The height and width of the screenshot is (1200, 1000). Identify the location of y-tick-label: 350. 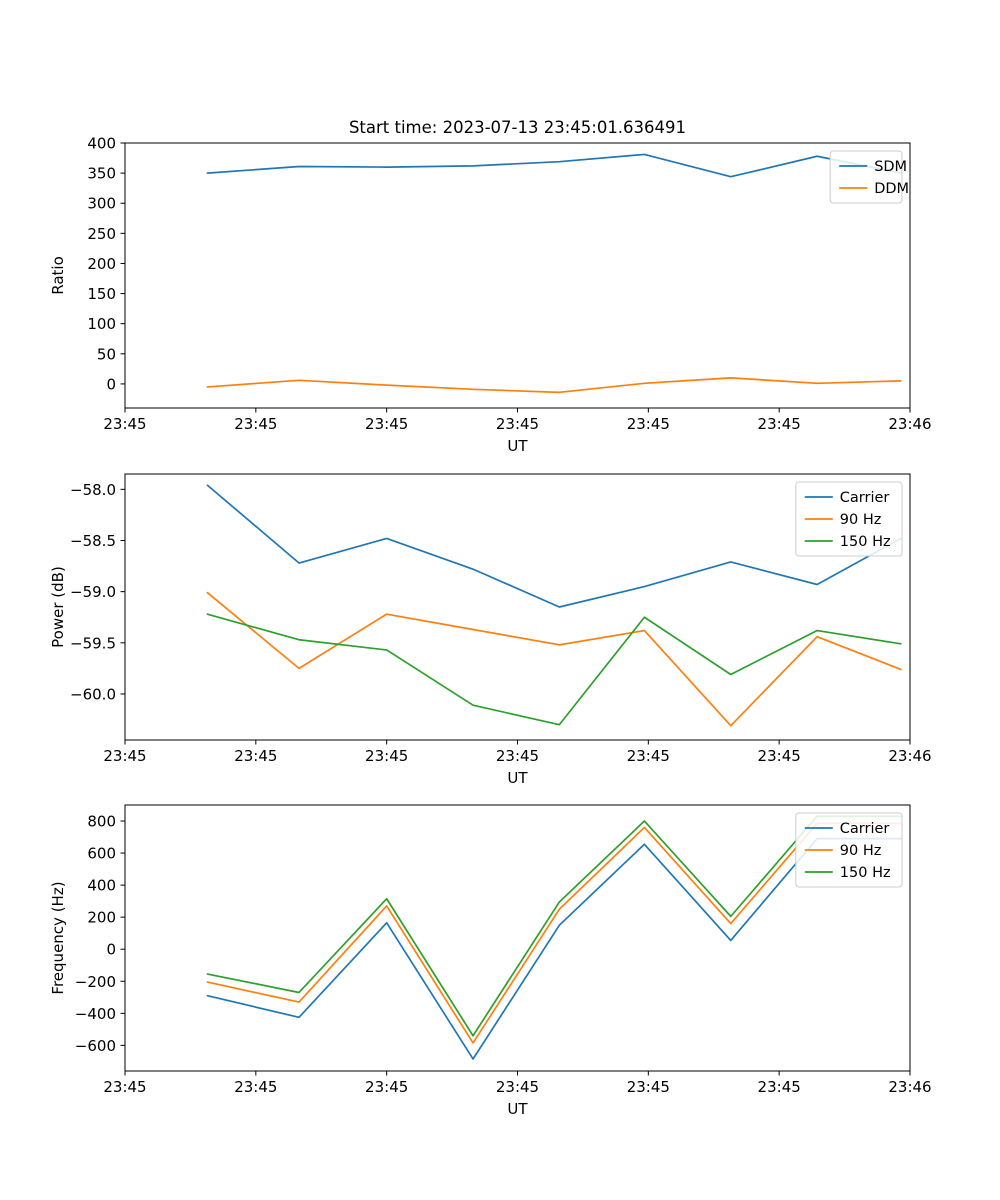
(101, 174).